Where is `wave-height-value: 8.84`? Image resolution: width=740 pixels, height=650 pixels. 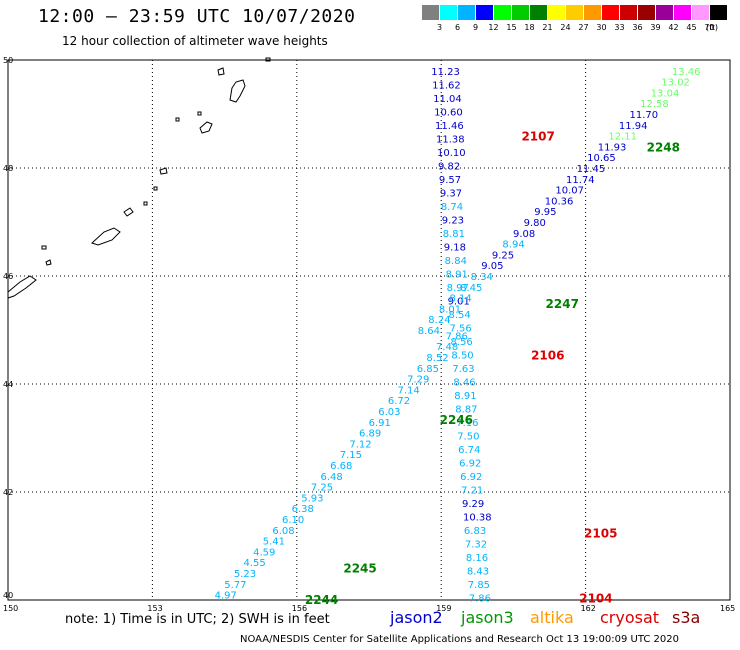
wave-height-value: 8.84 is located at coordinates (456, 261).